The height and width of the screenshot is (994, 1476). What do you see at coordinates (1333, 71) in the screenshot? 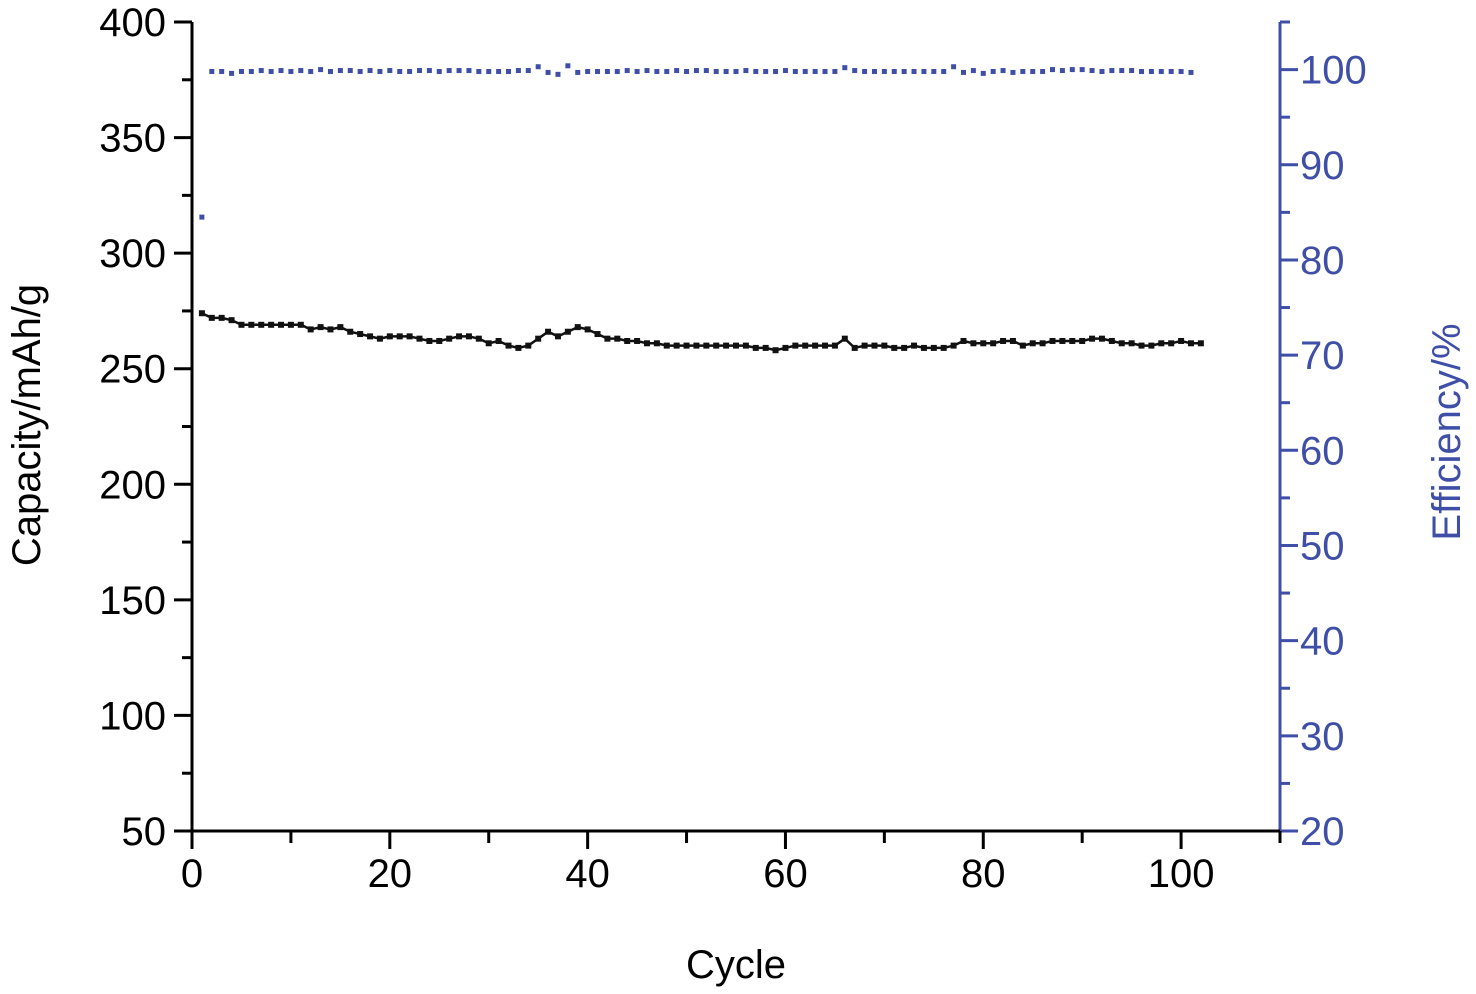
I see `y2-tick-label: 100` at bounding box center [1333, 71].